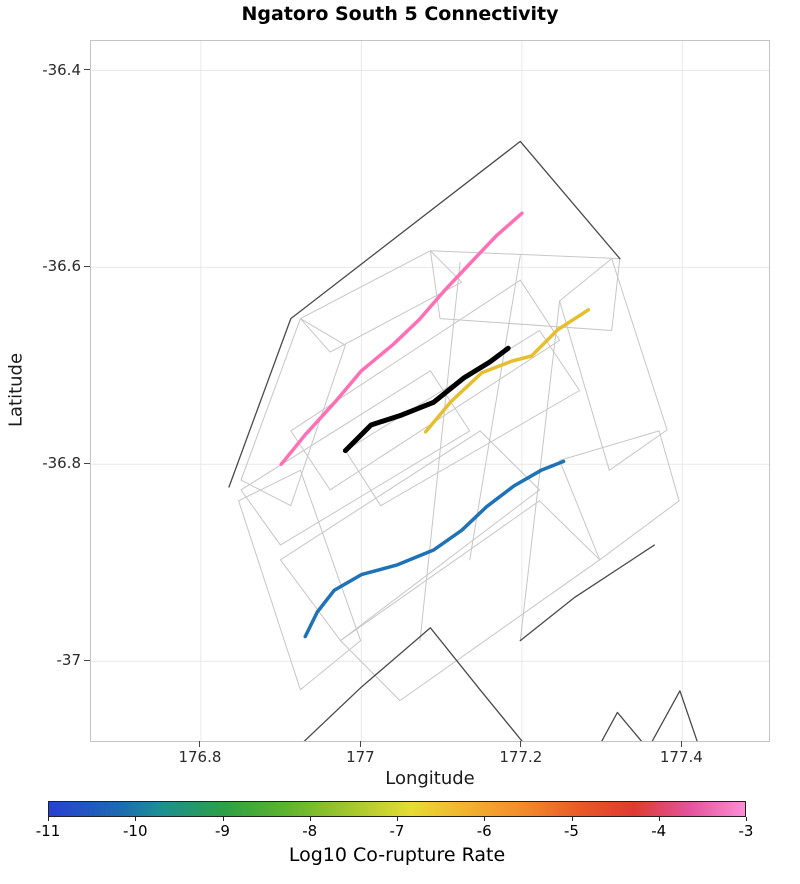 Image resolution: width=800 pixels, height=884 pixels. What do you see at coordinates (360, 757) in the screenshot?
I see `x-tick-label: 177` at bounding box center [360, 757].